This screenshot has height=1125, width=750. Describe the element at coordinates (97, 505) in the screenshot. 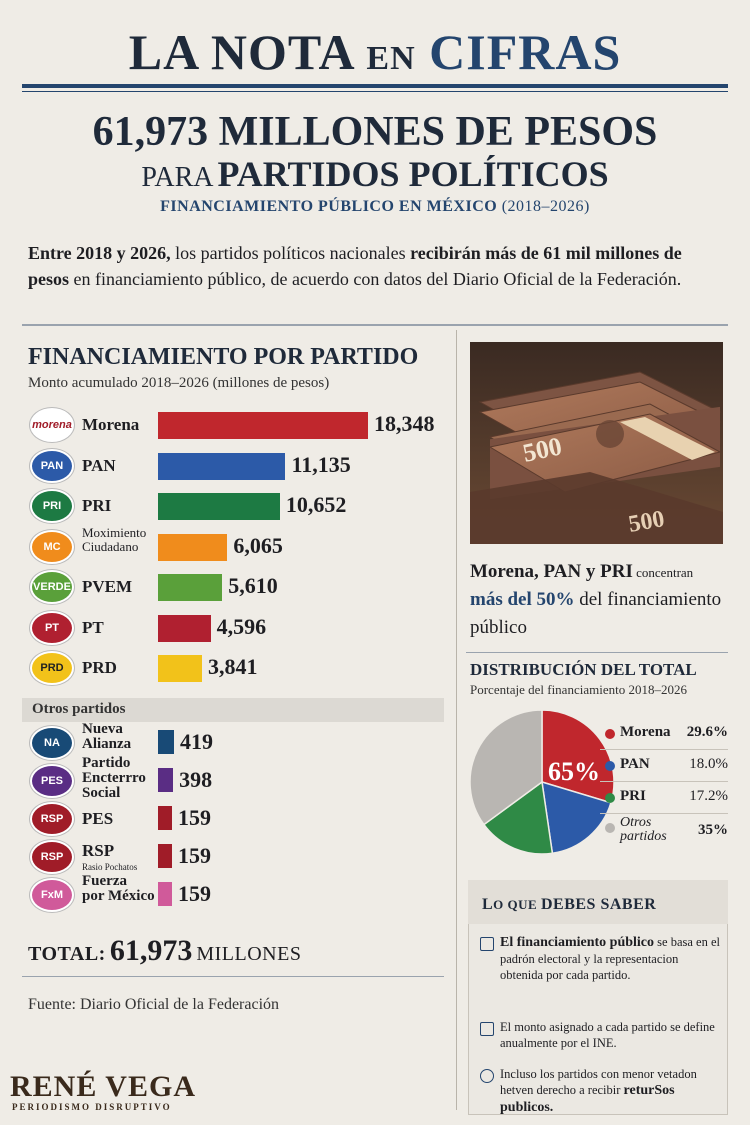

I see `party-name-2: PRI` at that location.